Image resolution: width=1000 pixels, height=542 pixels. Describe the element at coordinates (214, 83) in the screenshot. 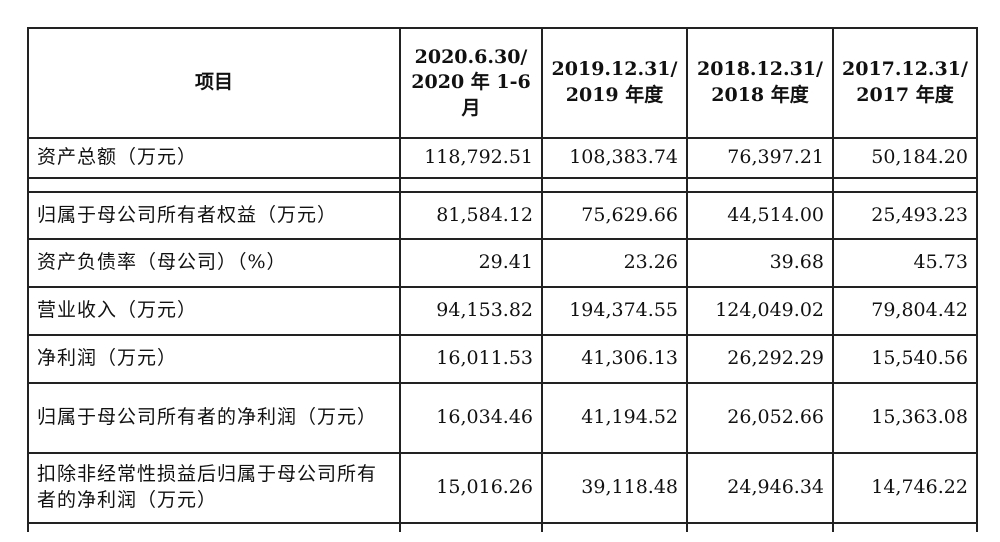

I see `header-item: 项目` at that location.